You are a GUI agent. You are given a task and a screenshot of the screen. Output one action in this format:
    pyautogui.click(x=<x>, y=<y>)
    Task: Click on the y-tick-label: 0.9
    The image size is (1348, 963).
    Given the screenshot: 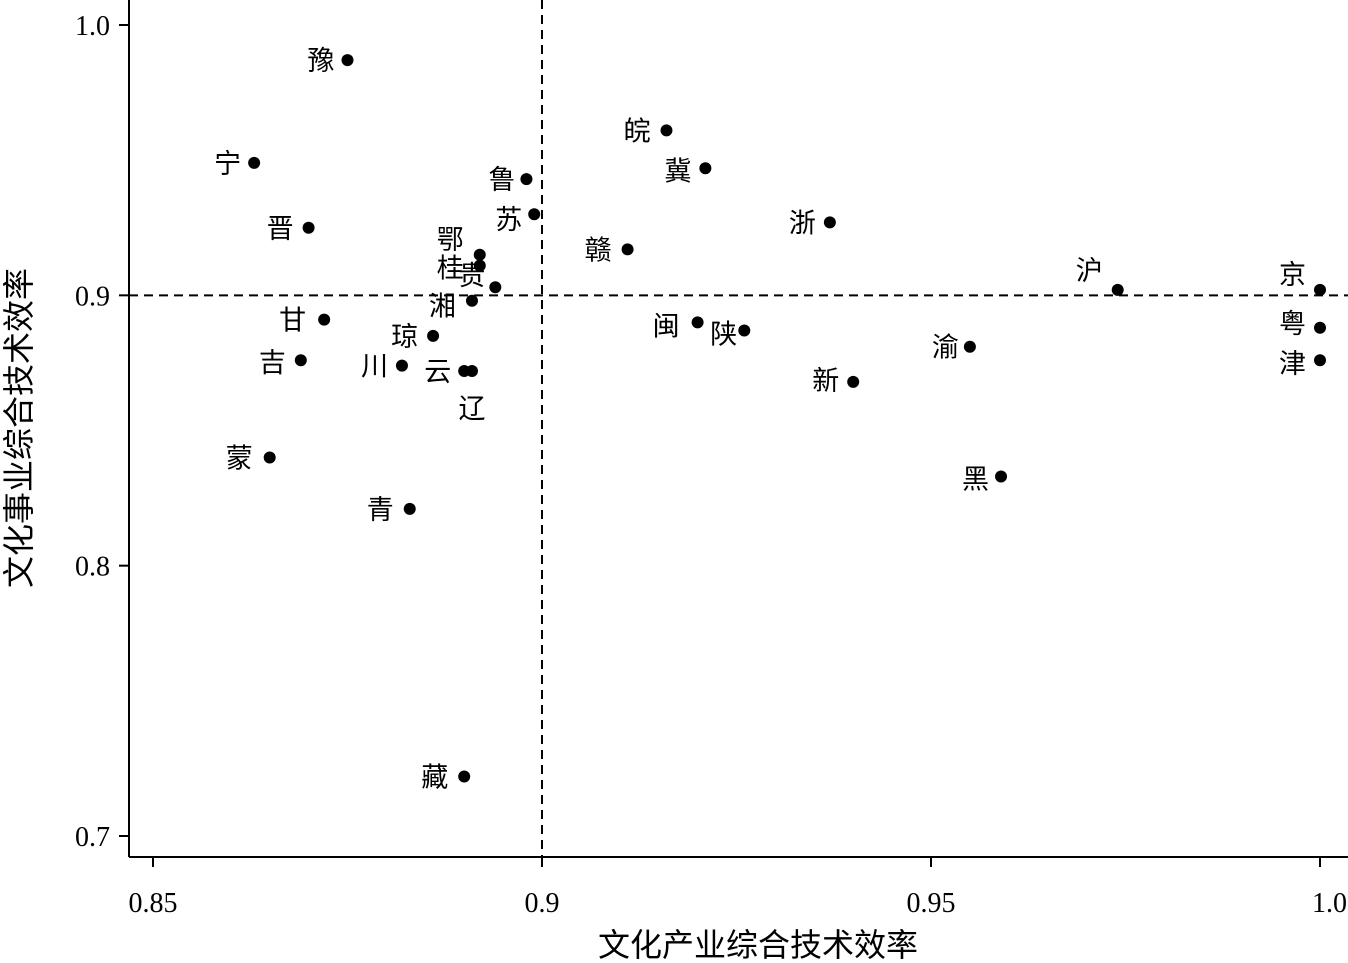 What is the action you would take?
    pyautogui.click(x=92, y=296)
    